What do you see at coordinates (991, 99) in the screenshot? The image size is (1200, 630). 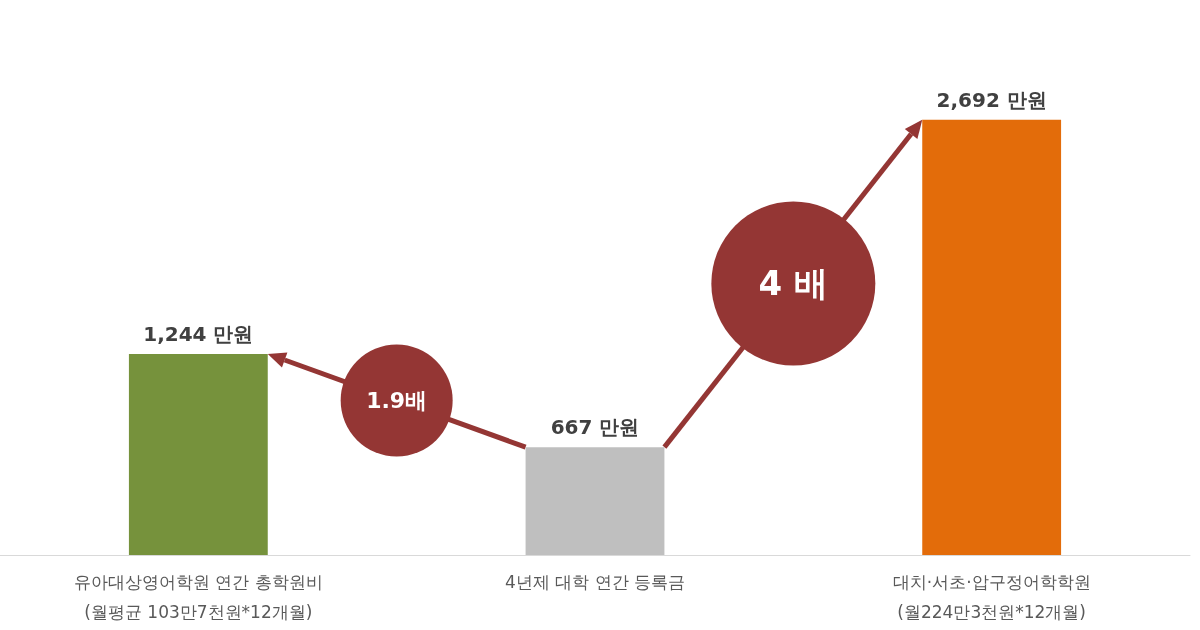 I see `data-label: 2,692 만원` at bounding box center [991, 99].